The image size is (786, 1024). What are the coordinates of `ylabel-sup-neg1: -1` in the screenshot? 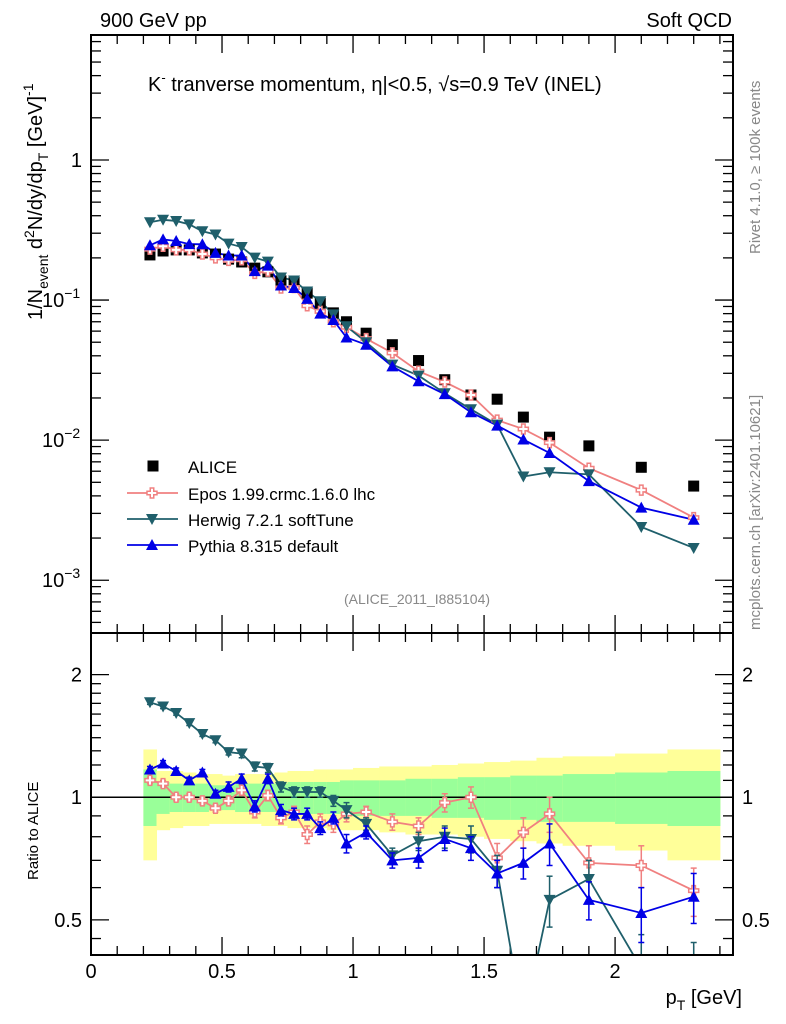 It's located at (28, 89).